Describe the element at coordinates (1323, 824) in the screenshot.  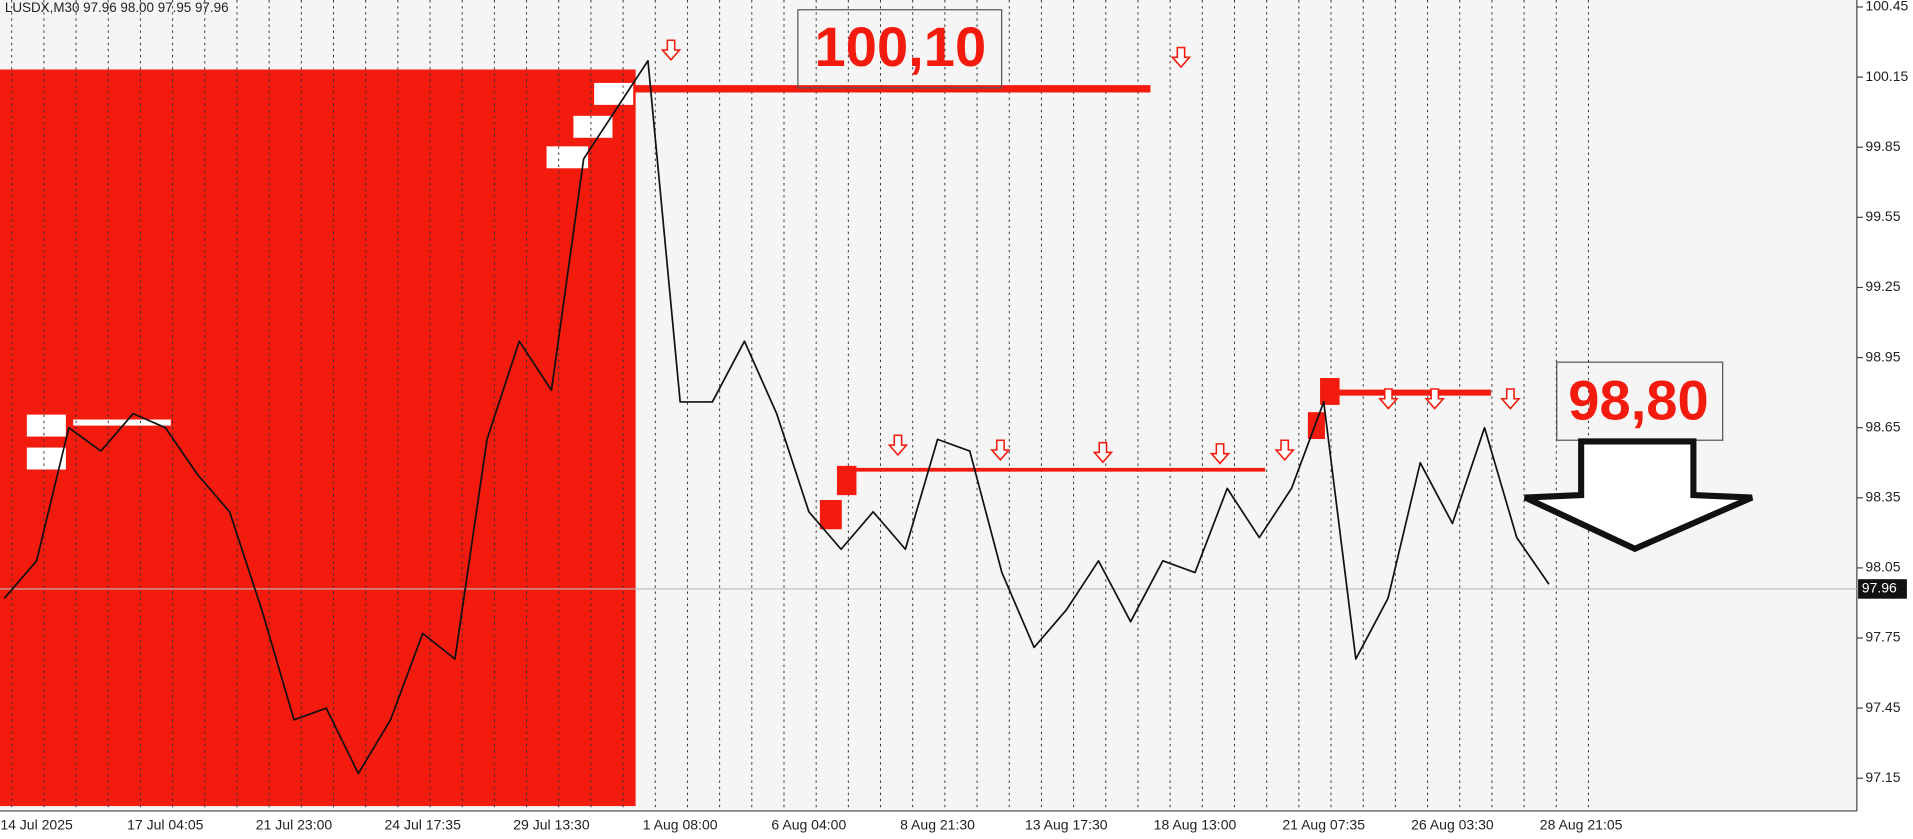
I see `x-tick-label: 21 Aug 07:35` at that location.